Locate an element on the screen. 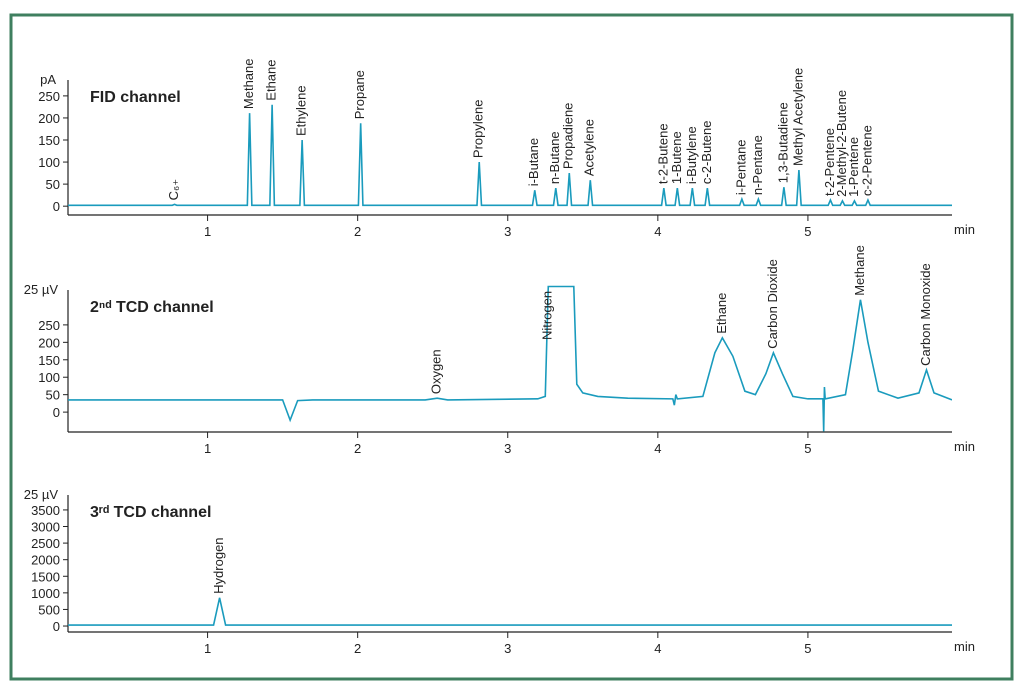 This screenshot has height=689, width=1024. y-tick-label: 500 is located at coordinates (49, 609).